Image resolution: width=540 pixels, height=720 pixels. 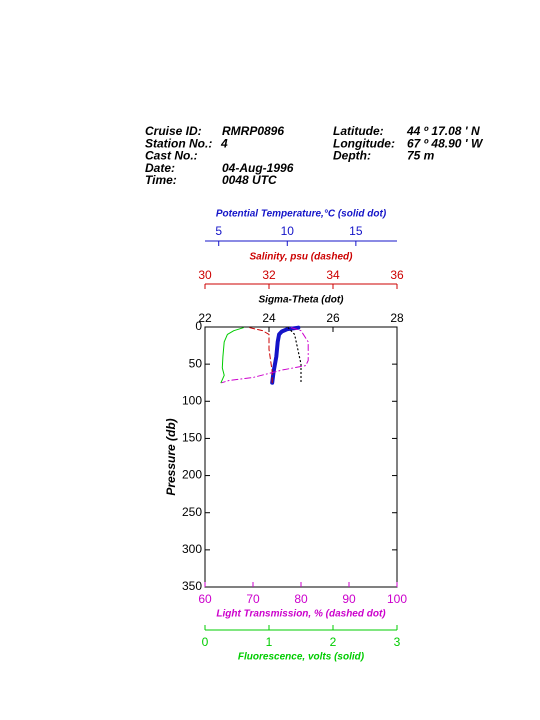 What do you see at coordinates (301, 599) in the screenshot?
I see `x-tick-label: 80` at bounding box center [301, 599].